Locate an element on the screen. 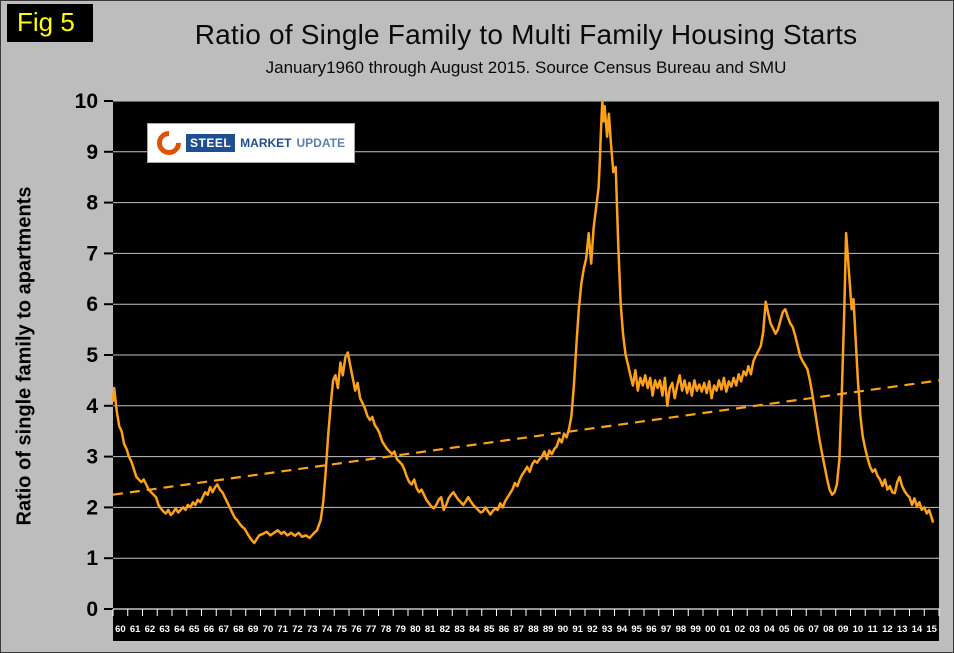  steel-market-update-logo: STEEL MARKET UPDATE is located at coordinates (251, 143).